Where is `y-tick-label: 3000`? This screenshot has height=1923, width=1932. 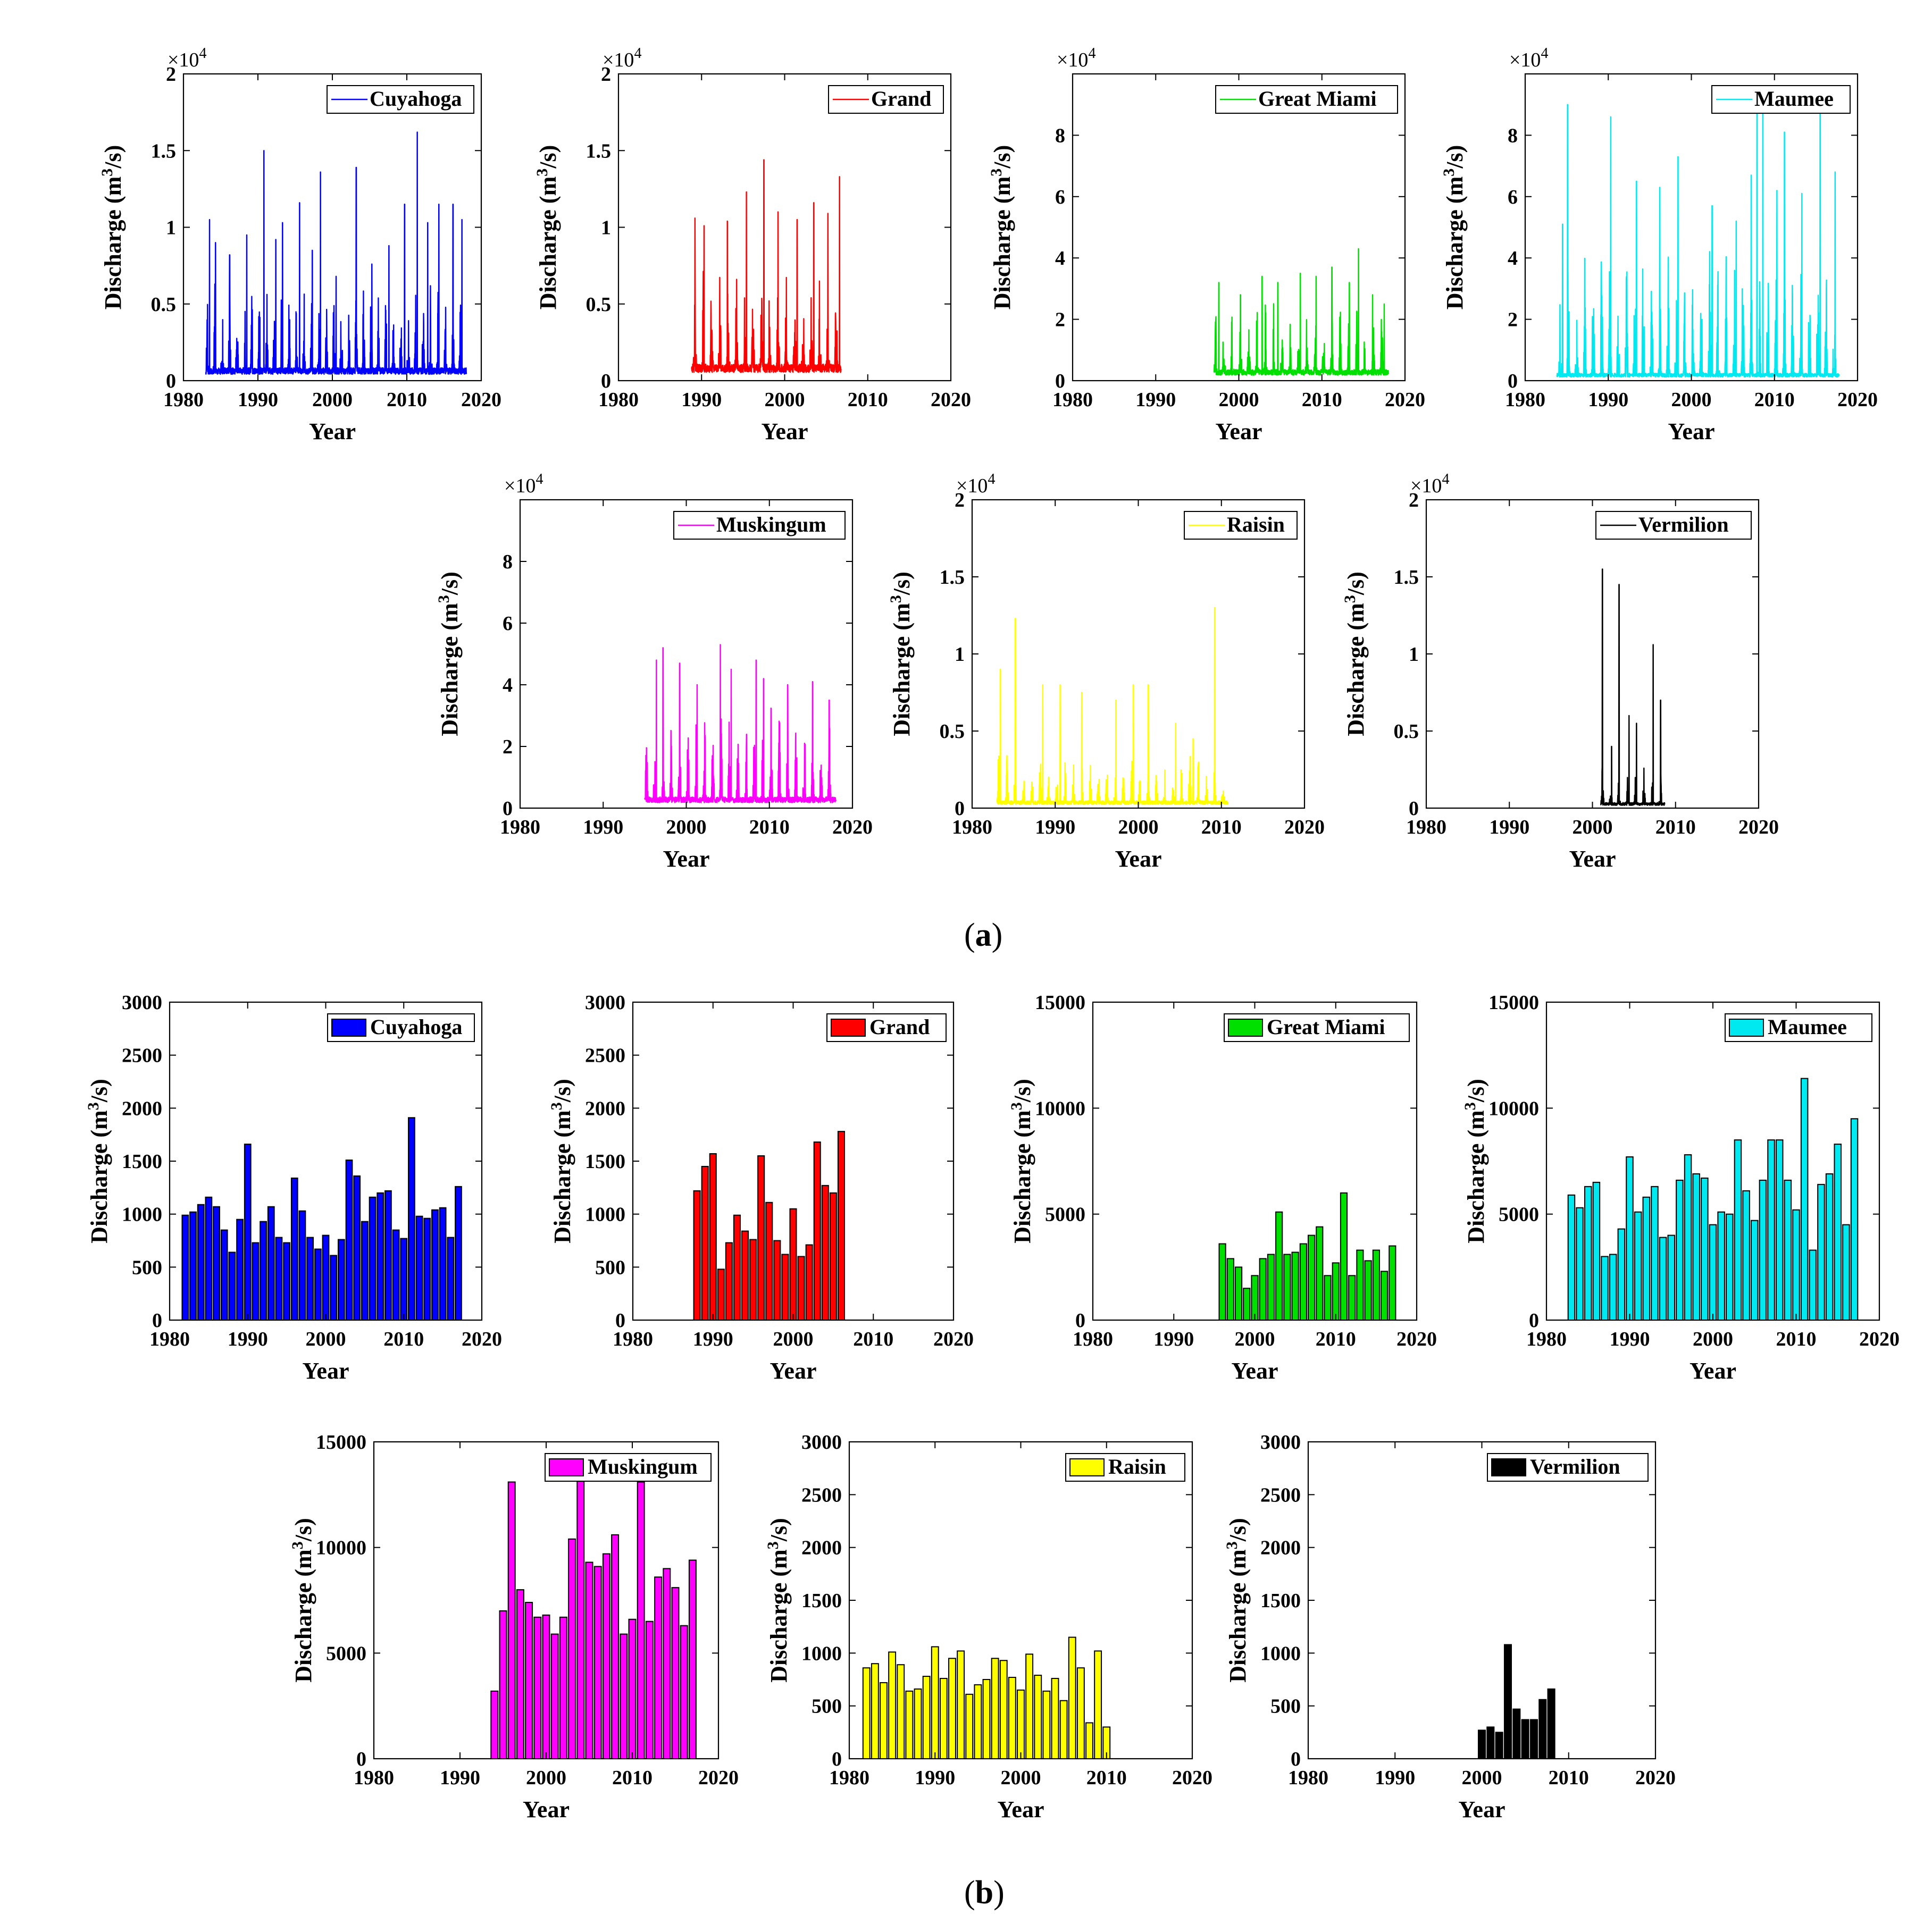
y-tick-label: 3000 is located at coordinates (821, 1442).